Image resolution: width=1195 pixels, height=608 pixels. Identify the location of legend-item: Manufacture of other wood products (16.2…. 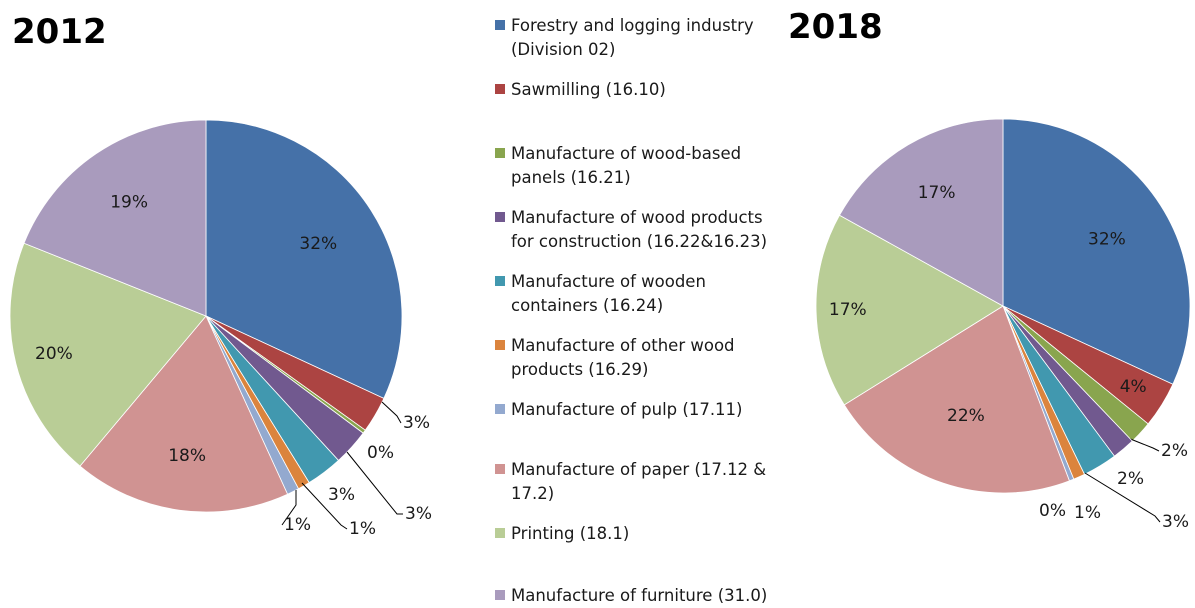
(640, 358).